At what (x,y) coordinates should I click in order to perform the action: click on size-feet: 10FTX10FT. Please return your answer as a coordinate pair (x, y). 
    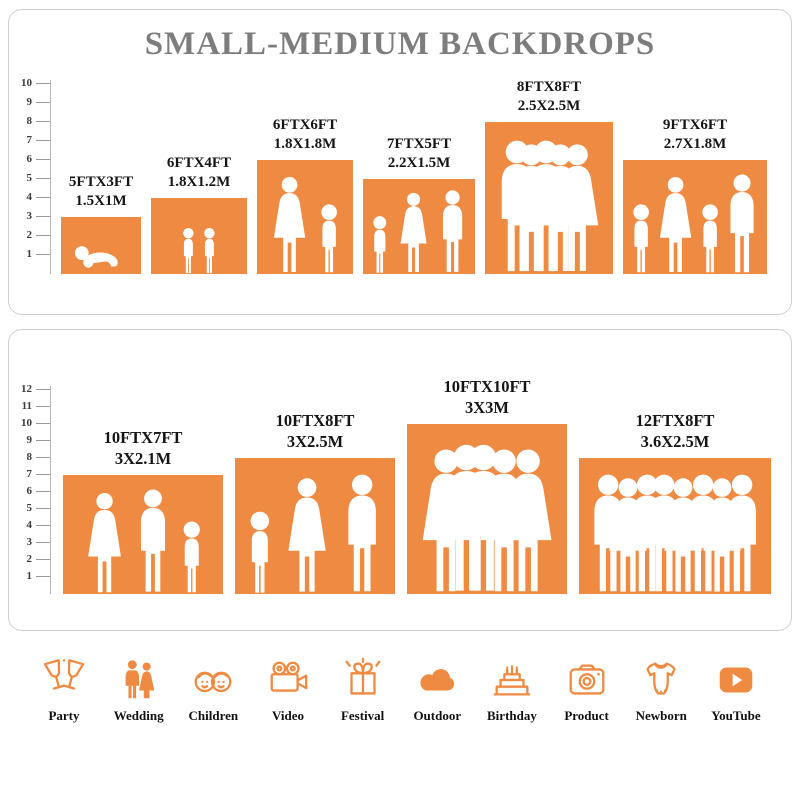
    Looking at the image, I should click on (487, 386).